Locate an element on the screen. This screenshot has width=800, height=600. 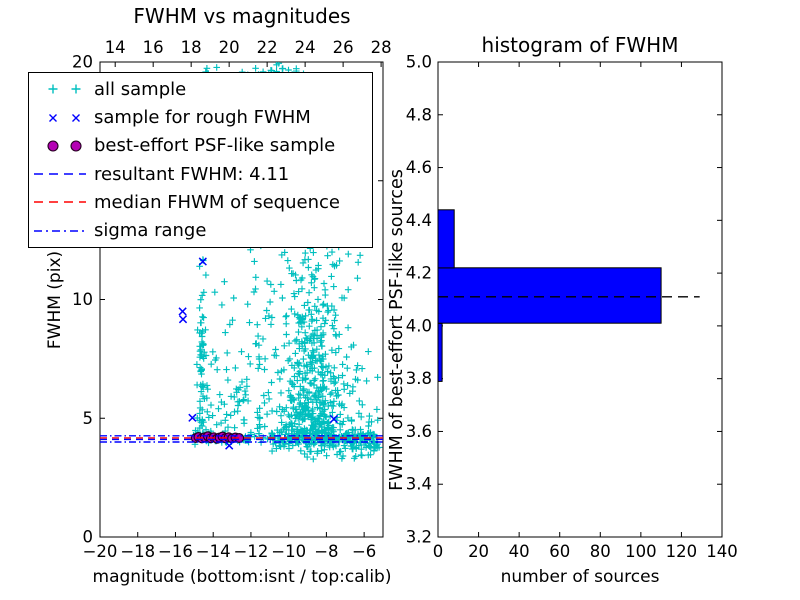
left-x-tick-label: −16 is located at coordinates (175, 551).